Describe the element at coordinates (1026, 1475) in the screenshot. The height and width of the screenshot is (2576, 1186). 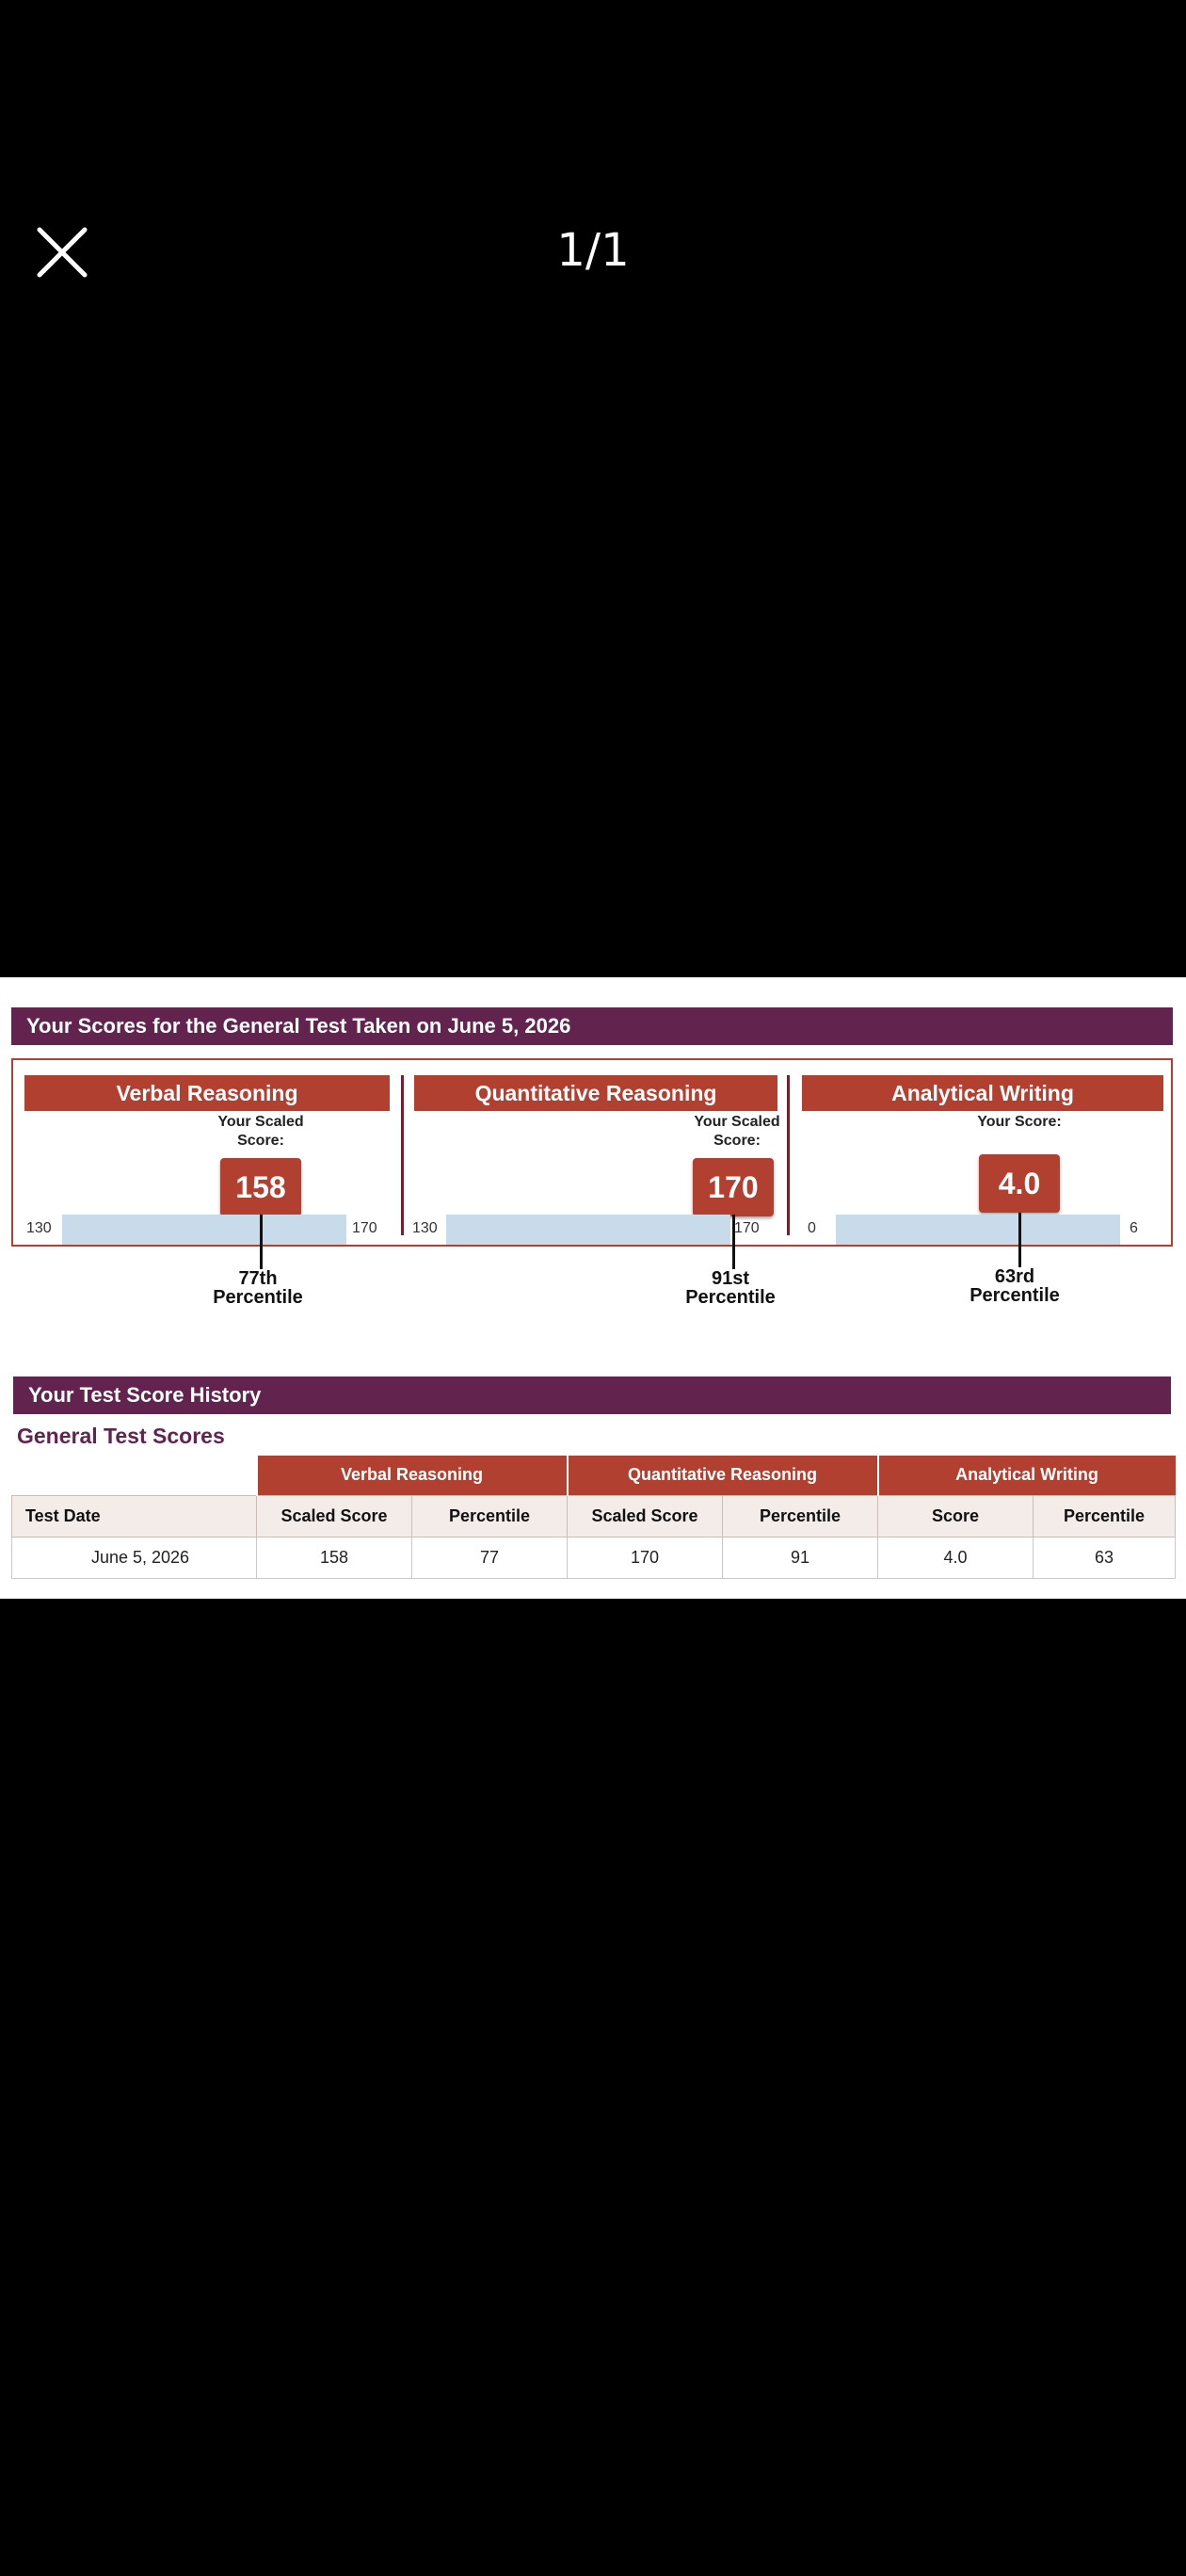
I see `group-header-writing: Analytical Writing` at that location.